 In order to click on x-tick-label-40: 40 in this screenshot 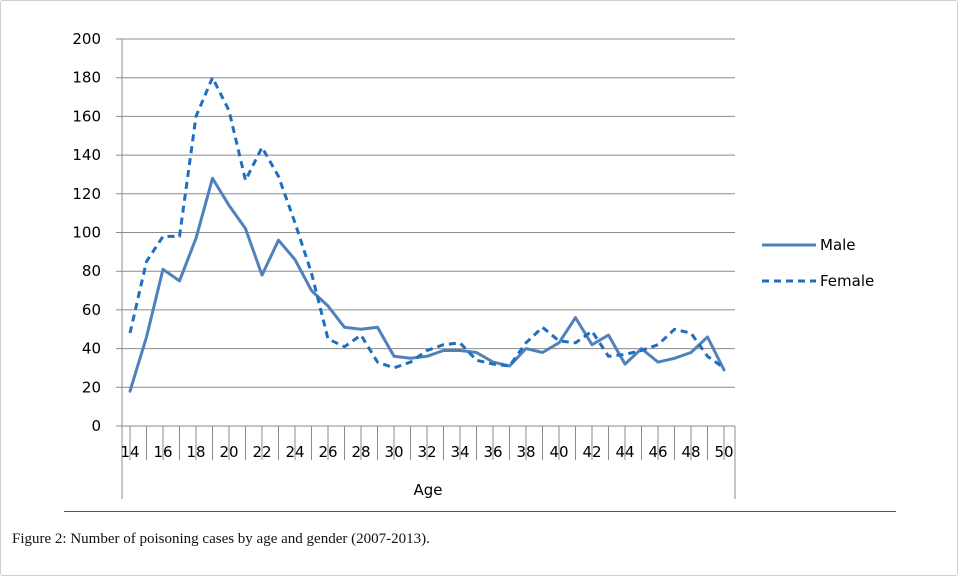, I will do `click(558, 452)`.